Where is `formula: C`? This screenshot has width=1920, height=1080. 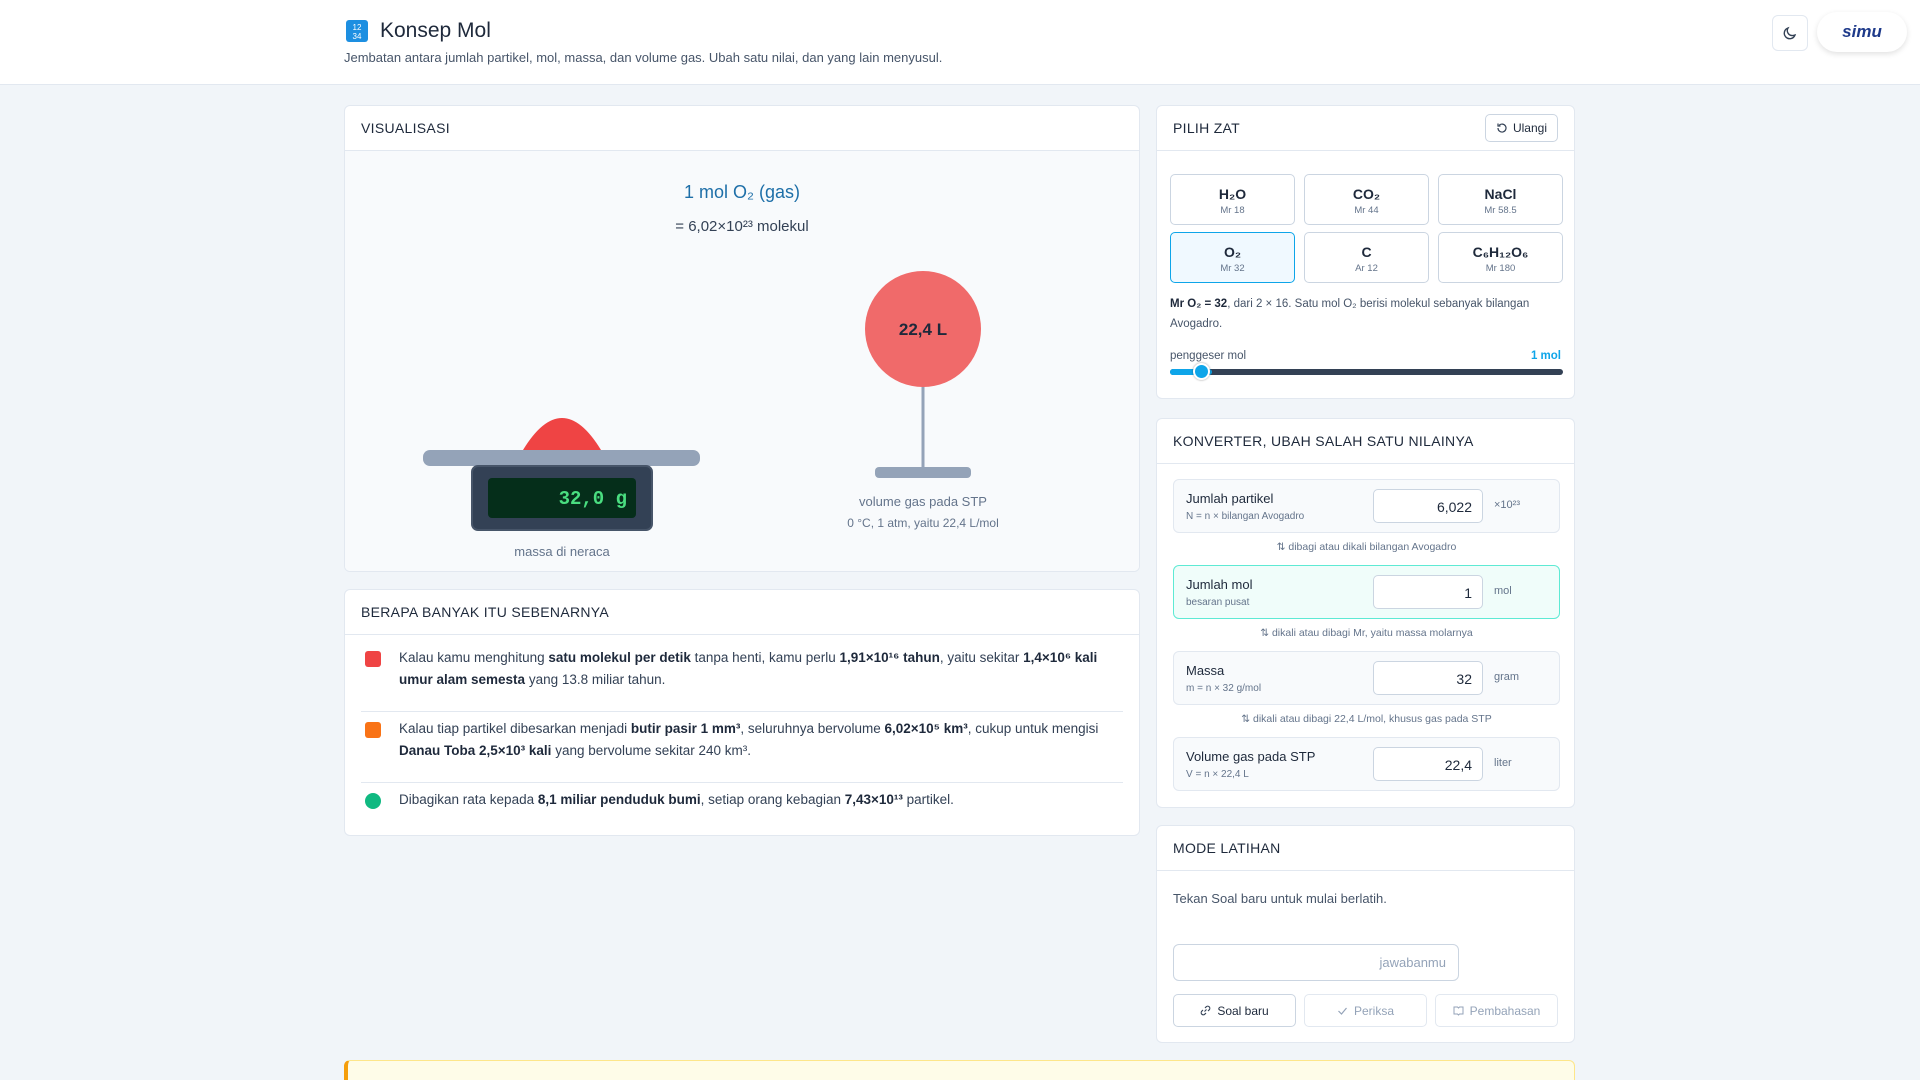
formula: C is located at coordinates (1366, 252).